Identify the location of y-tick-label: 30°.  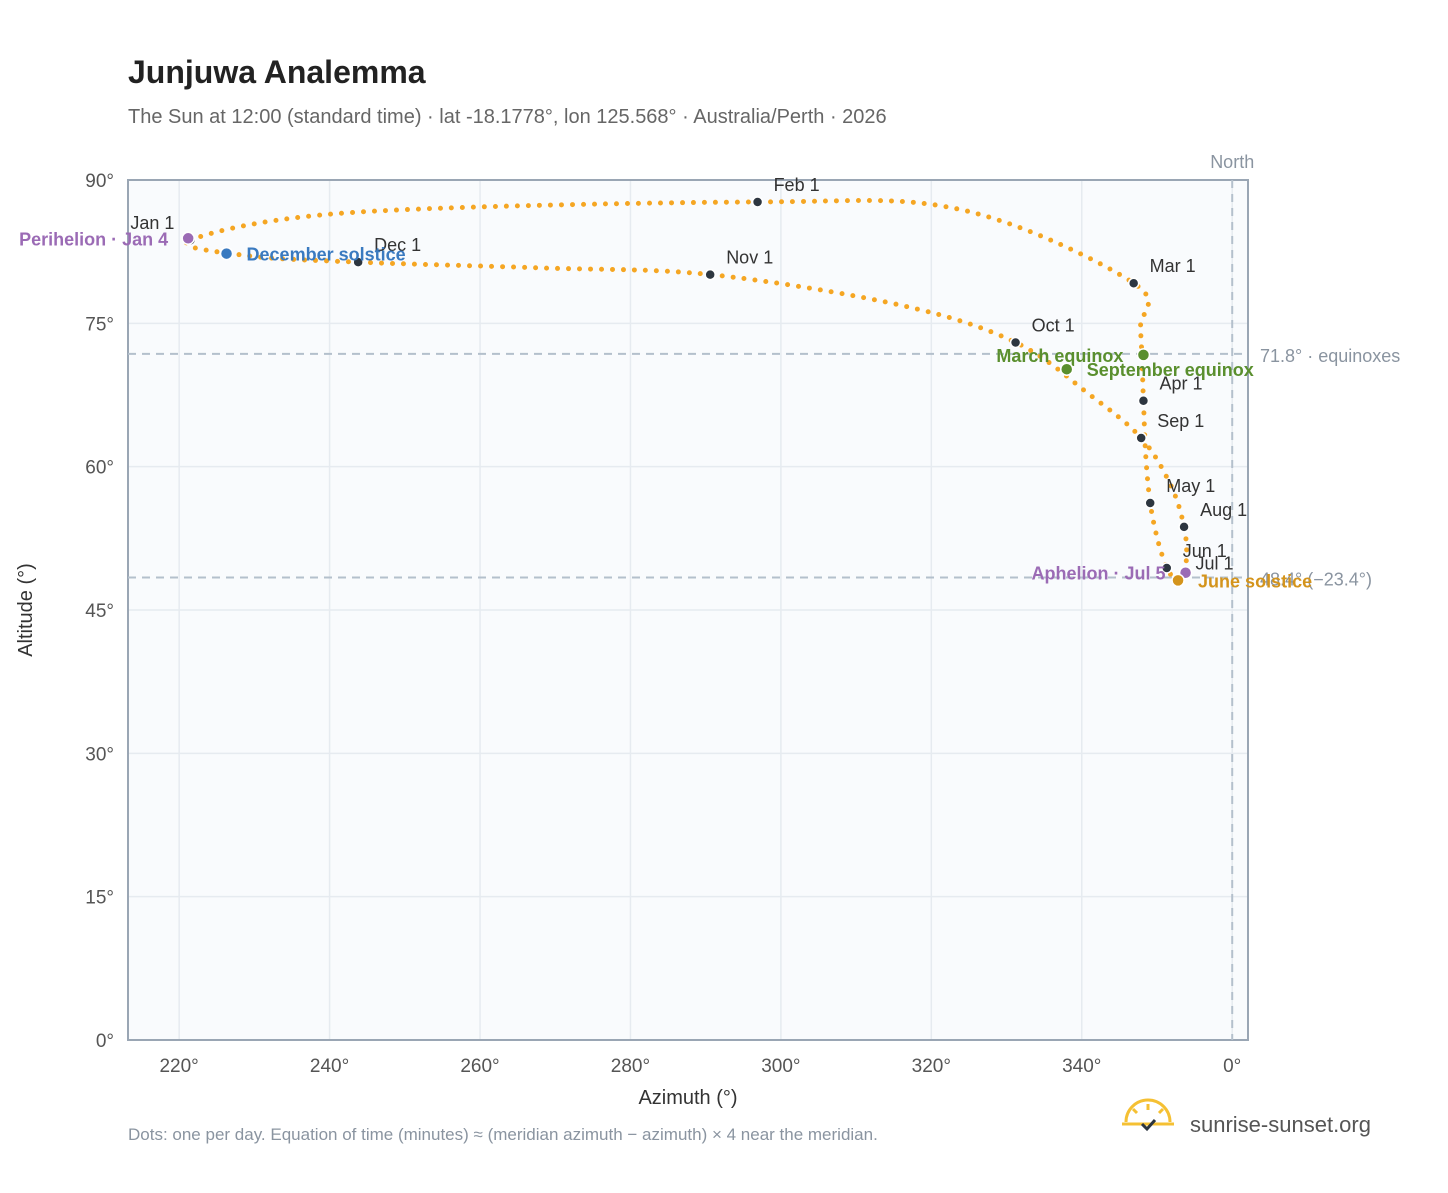
(99, 754).